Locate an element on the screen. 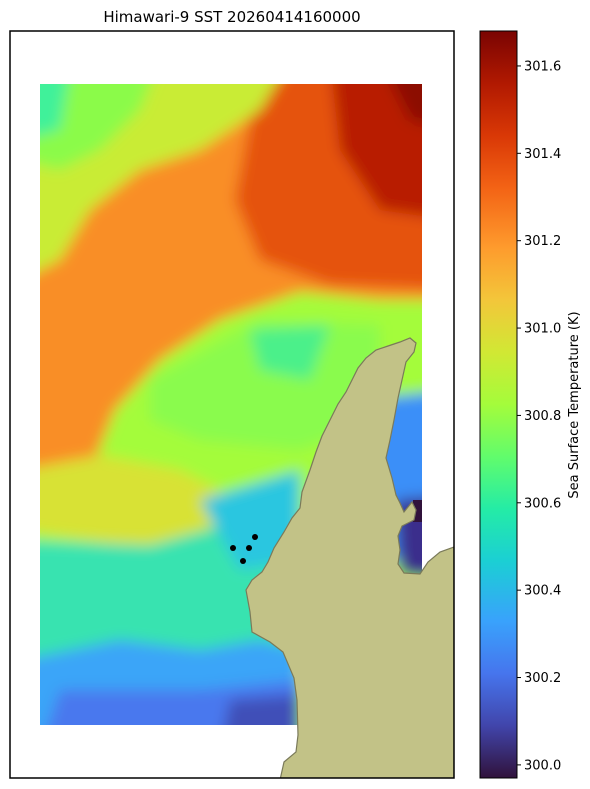  chart-title: Himawari-9 SST 20260414160000 is located at coordinates (232, 17).